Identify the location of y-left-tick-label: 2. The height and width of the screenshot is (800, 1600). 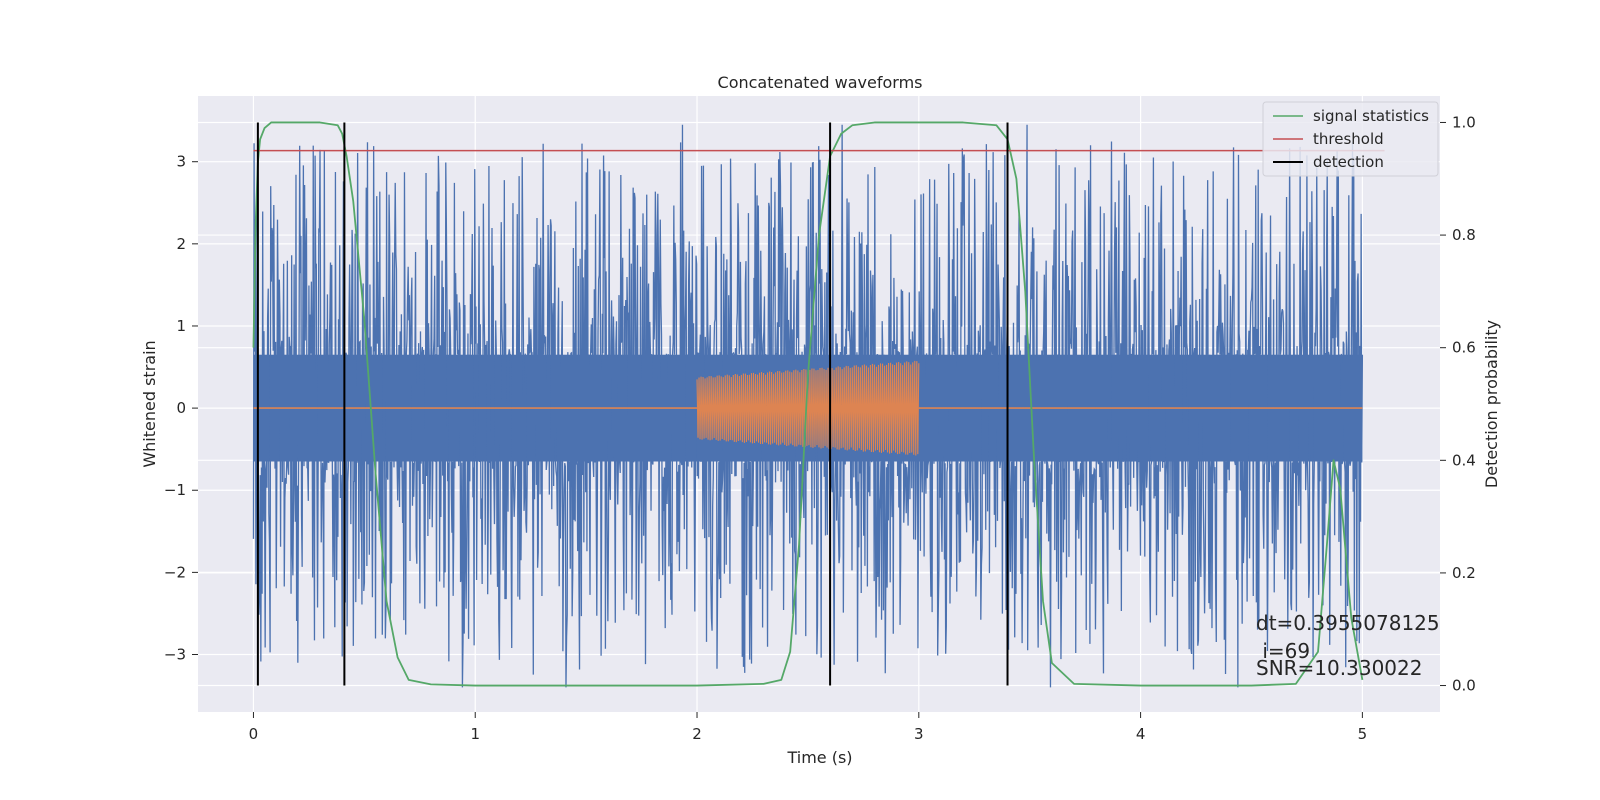
(181, 244).